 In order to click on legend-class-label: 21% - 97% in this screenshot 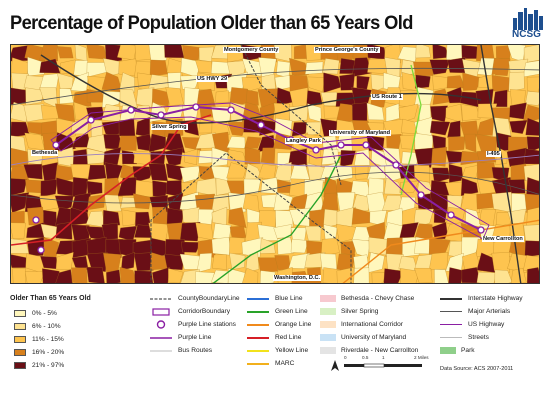, I will do `click(48, 365)`.